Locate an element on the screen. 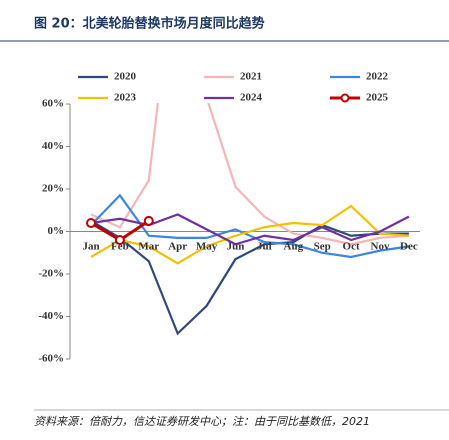 Image resolution: width=449 pixels, height=440 pixels. x-tick-label: Apr is located at coordinates (177, 247).